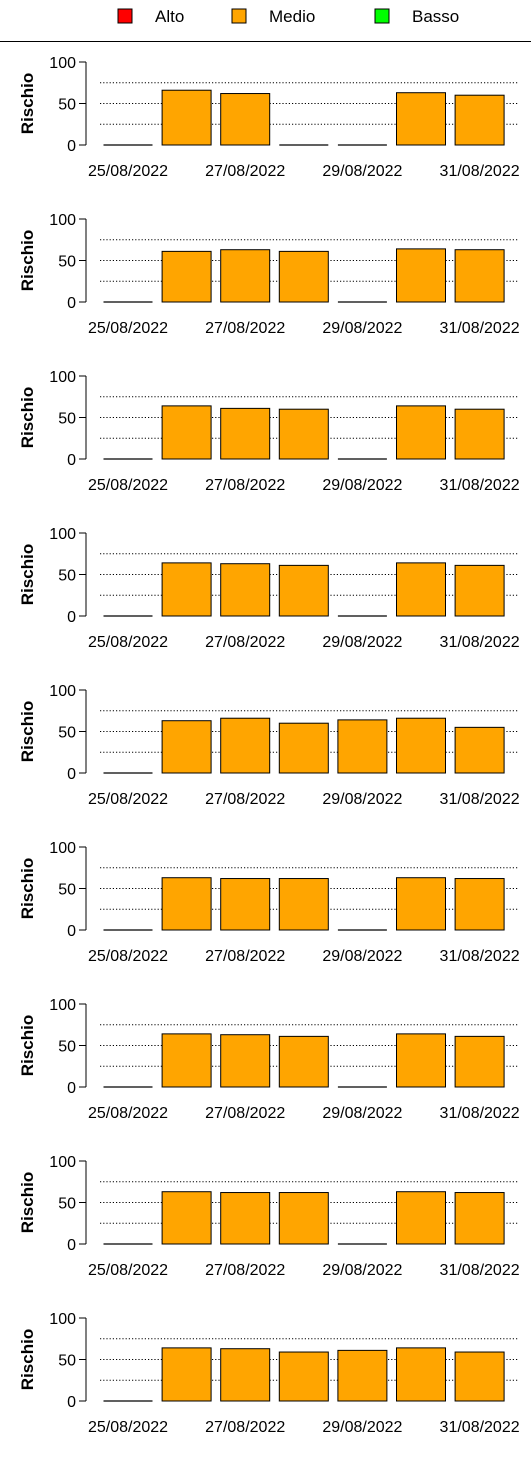  I want to click on chart-legend: Alto Medio Basso, so click(288, 16).